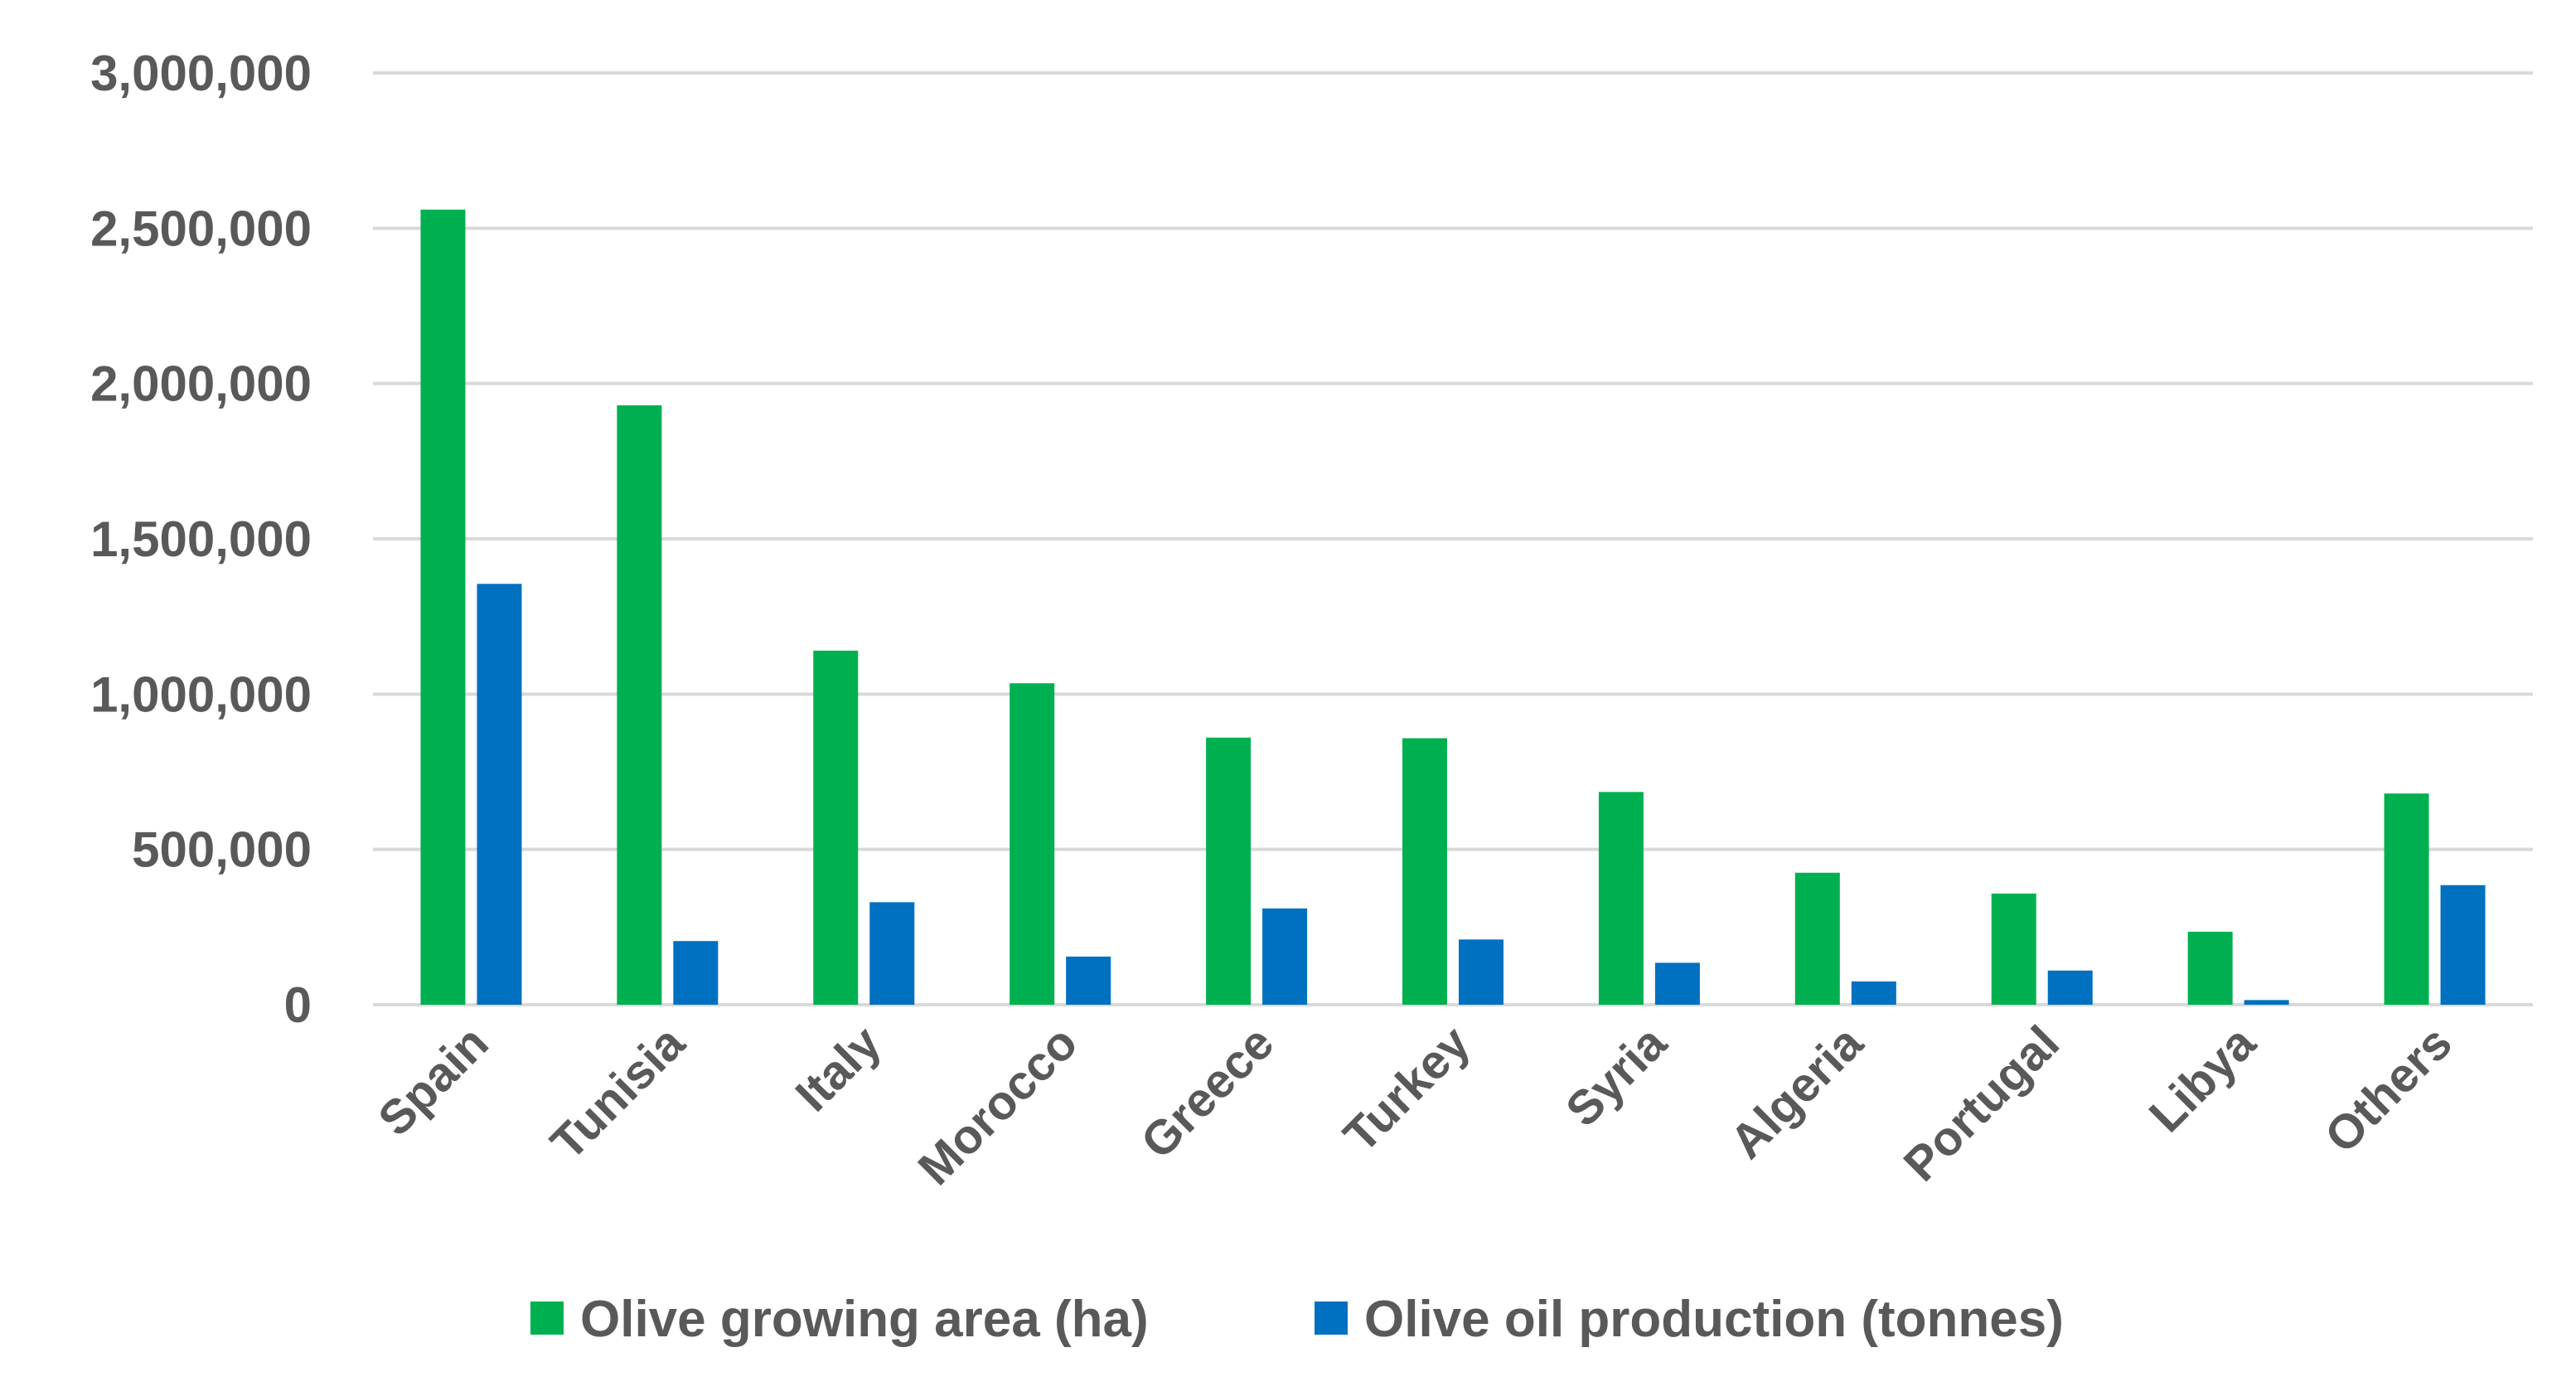  What do you see at coordinates (617, 1093) in the screenshot?
I see `x-category-label: Tunisia` at bounding box center [617, 1093].